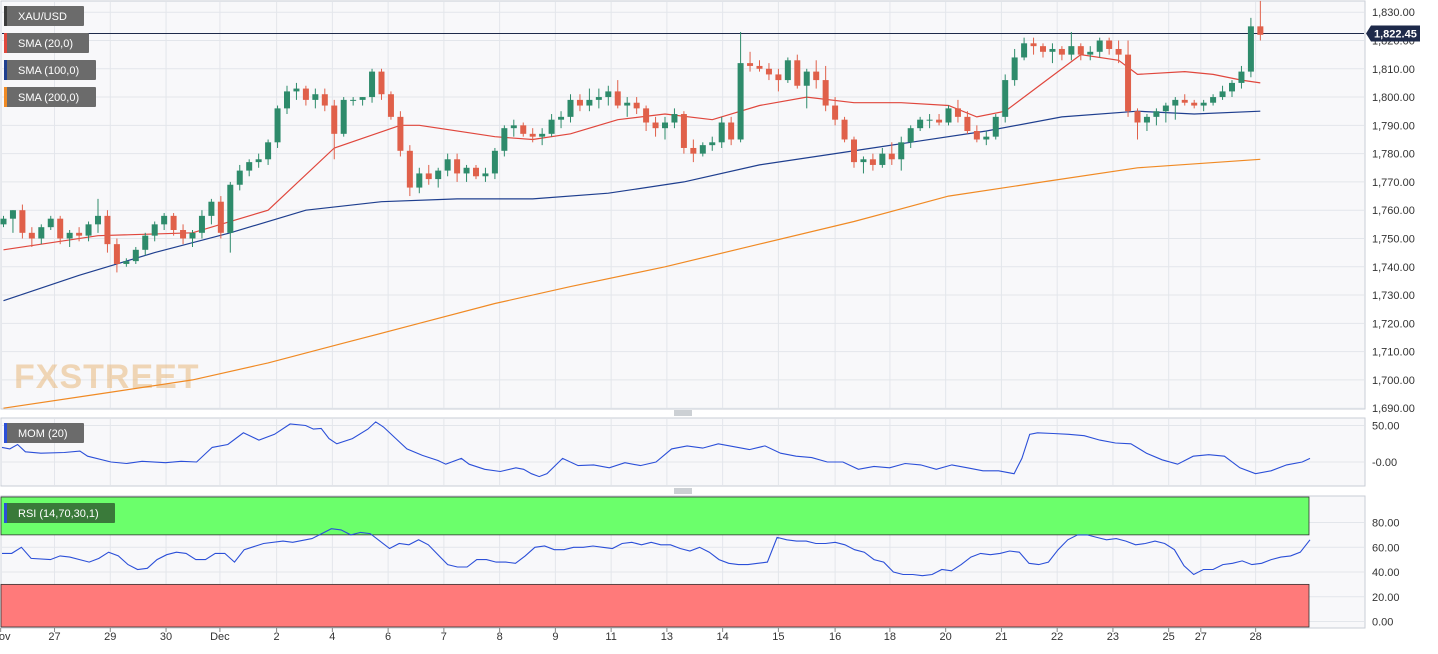 Image resolution: width=1438 pixels, height=654 pixels. What do you see at coordinates (44, 16) in the screenshot?
I see `legend-xauusd: XAU/USD` at bounding box center [44, 16].